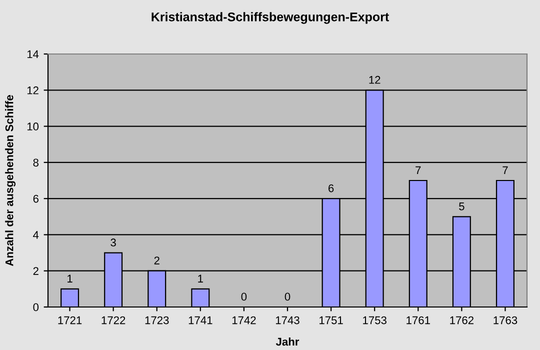 The image size is (540, 350). Describe the element at coordinates (418, 320) in the screenshot. I see `x-tick-label: 1761` at that location.